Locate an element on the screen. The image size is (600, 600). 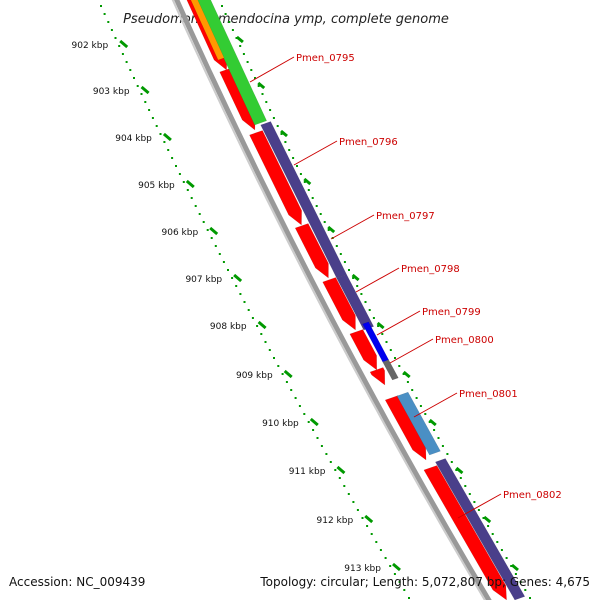
gene-label: Pmen_0796 is located at coordinates (368, 142).